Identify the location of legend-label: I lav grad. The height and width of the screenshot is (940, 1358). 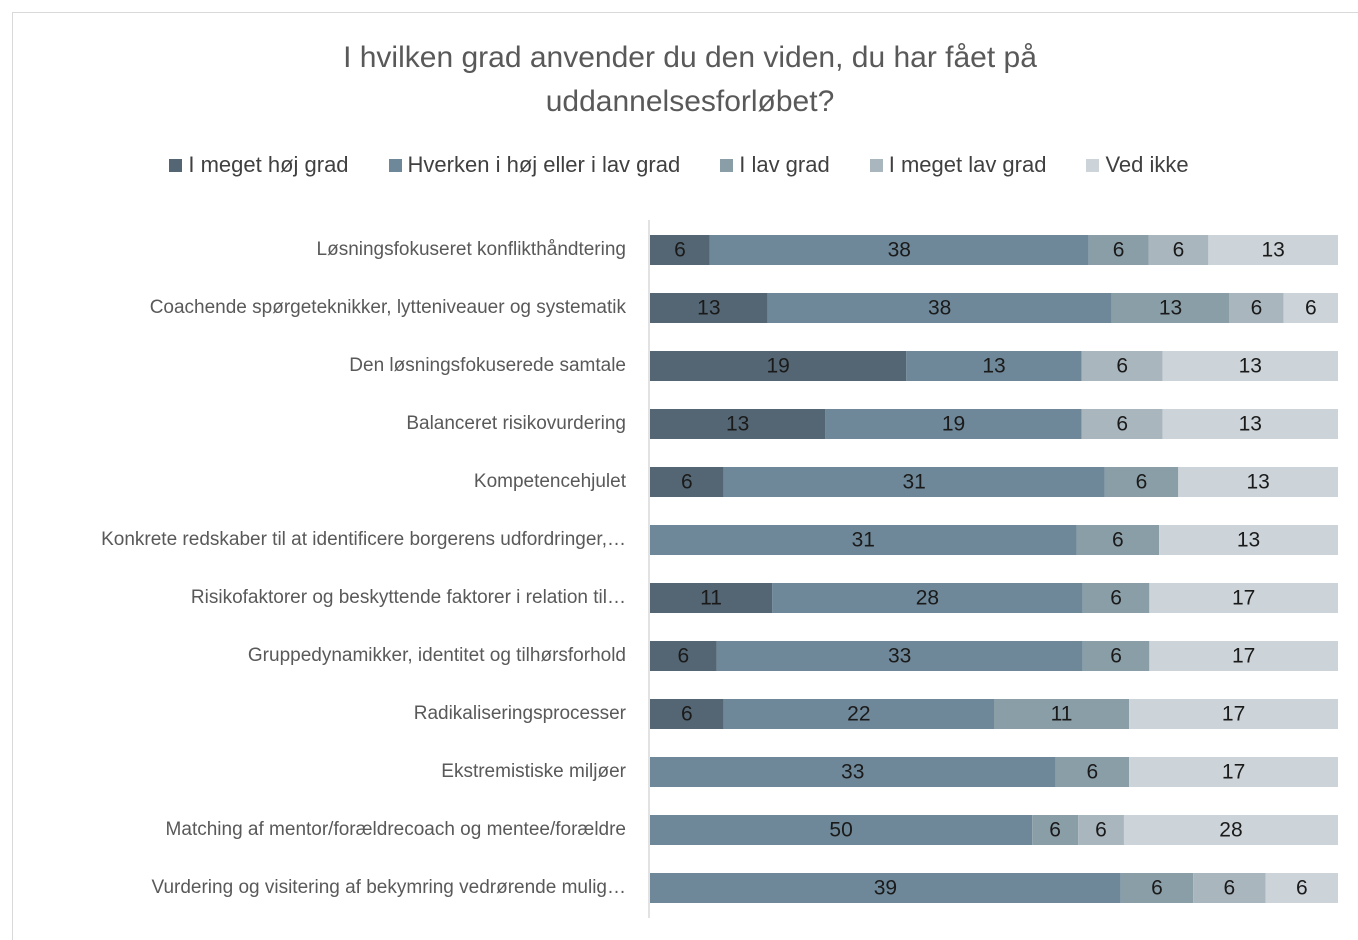
(784, 164).